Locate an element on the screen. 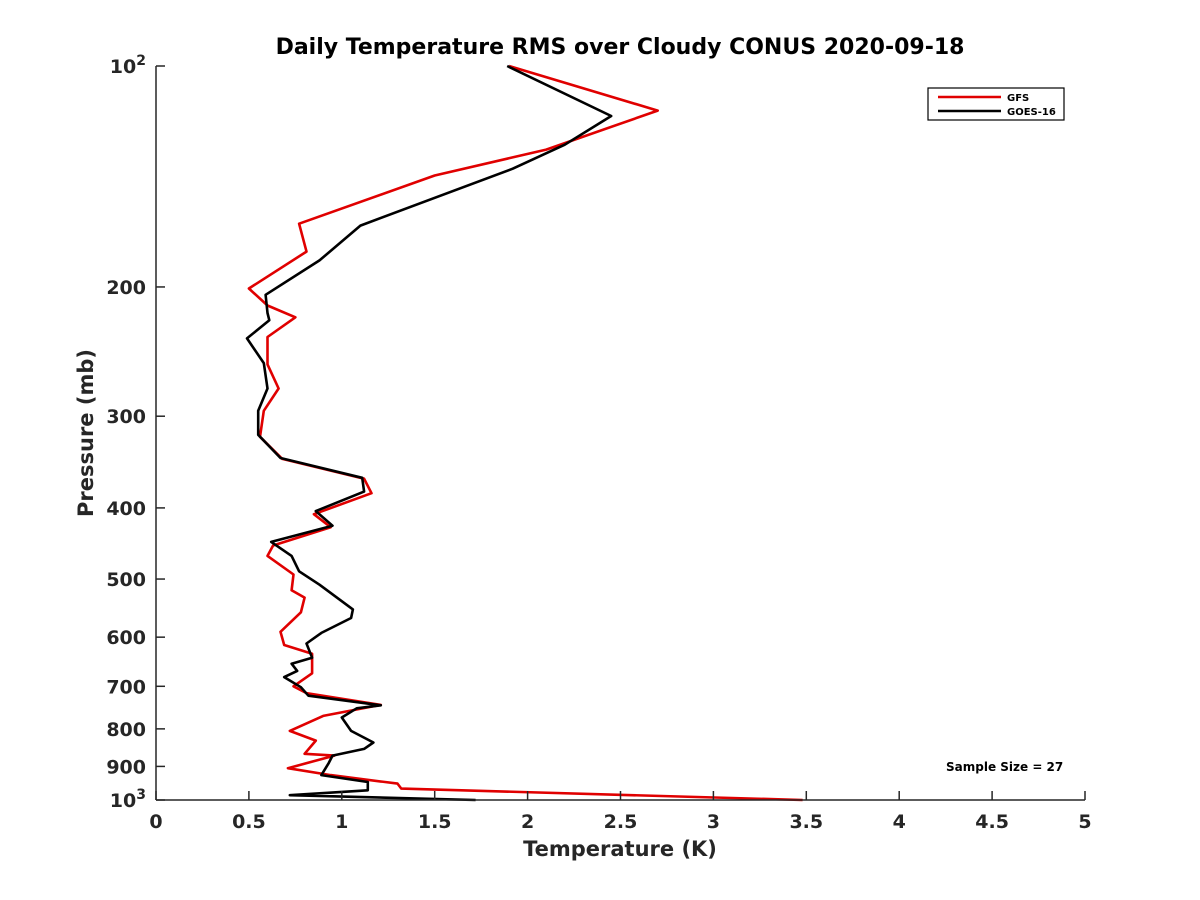 The image size is (1200, 900). x-tick-label: 3 is located at coordinates (713, 822).